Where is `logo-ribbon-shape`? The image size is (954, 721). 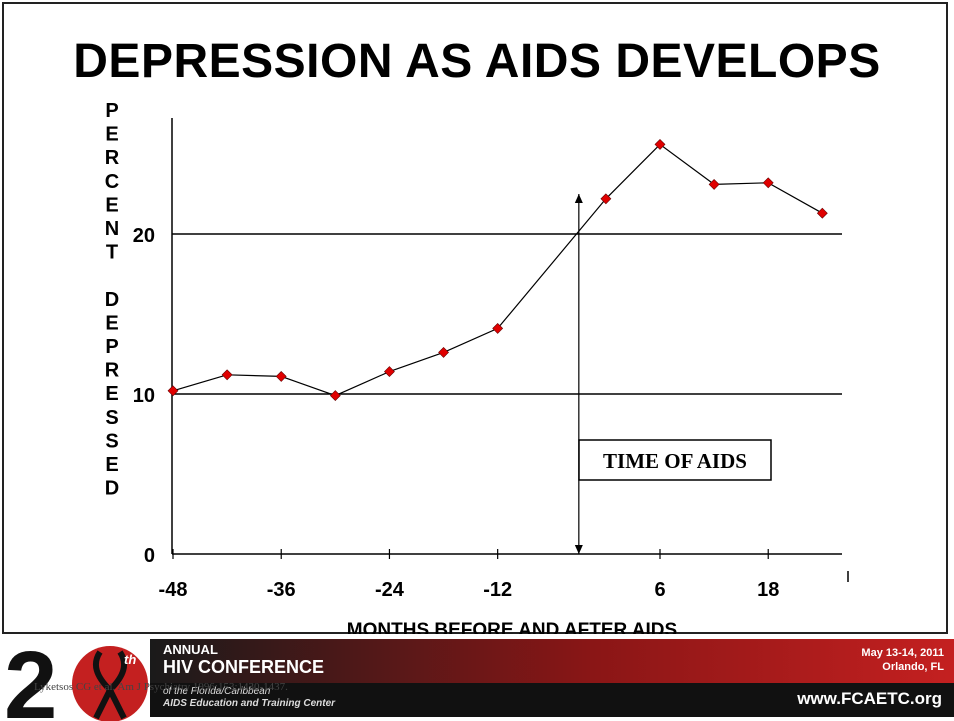
logo-ribbon-shape is located at coordinates (110, 685).